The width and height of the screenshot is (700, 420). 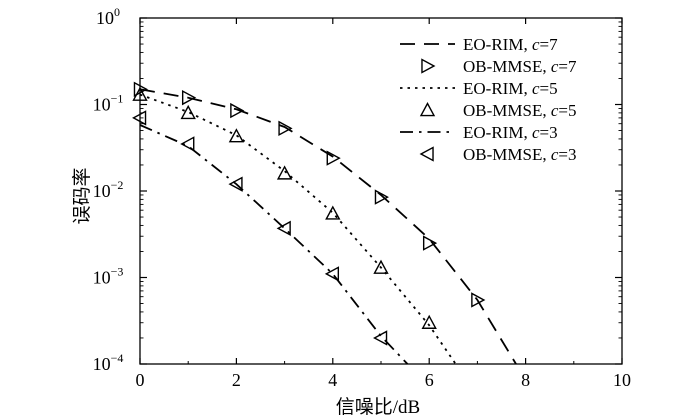 I want to click on y-tick-label: 10⁻³, so click(x=108, y=276).